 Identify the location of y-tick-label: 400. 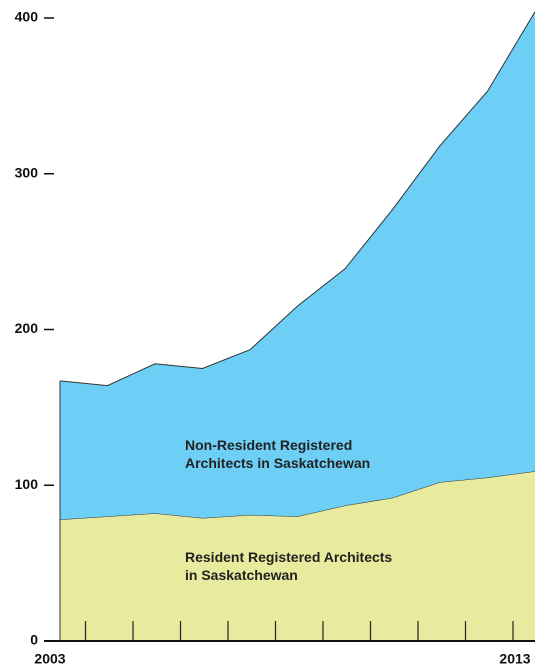
(27, 17).